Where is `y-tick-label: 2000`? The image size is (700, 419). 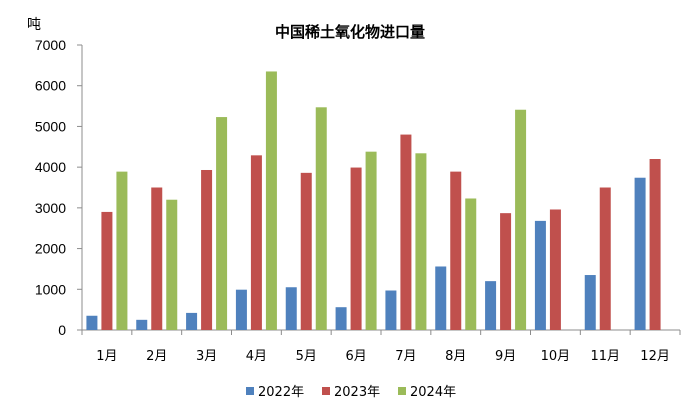
y-tick-label: 2000 is located at coordinates (50, 249).